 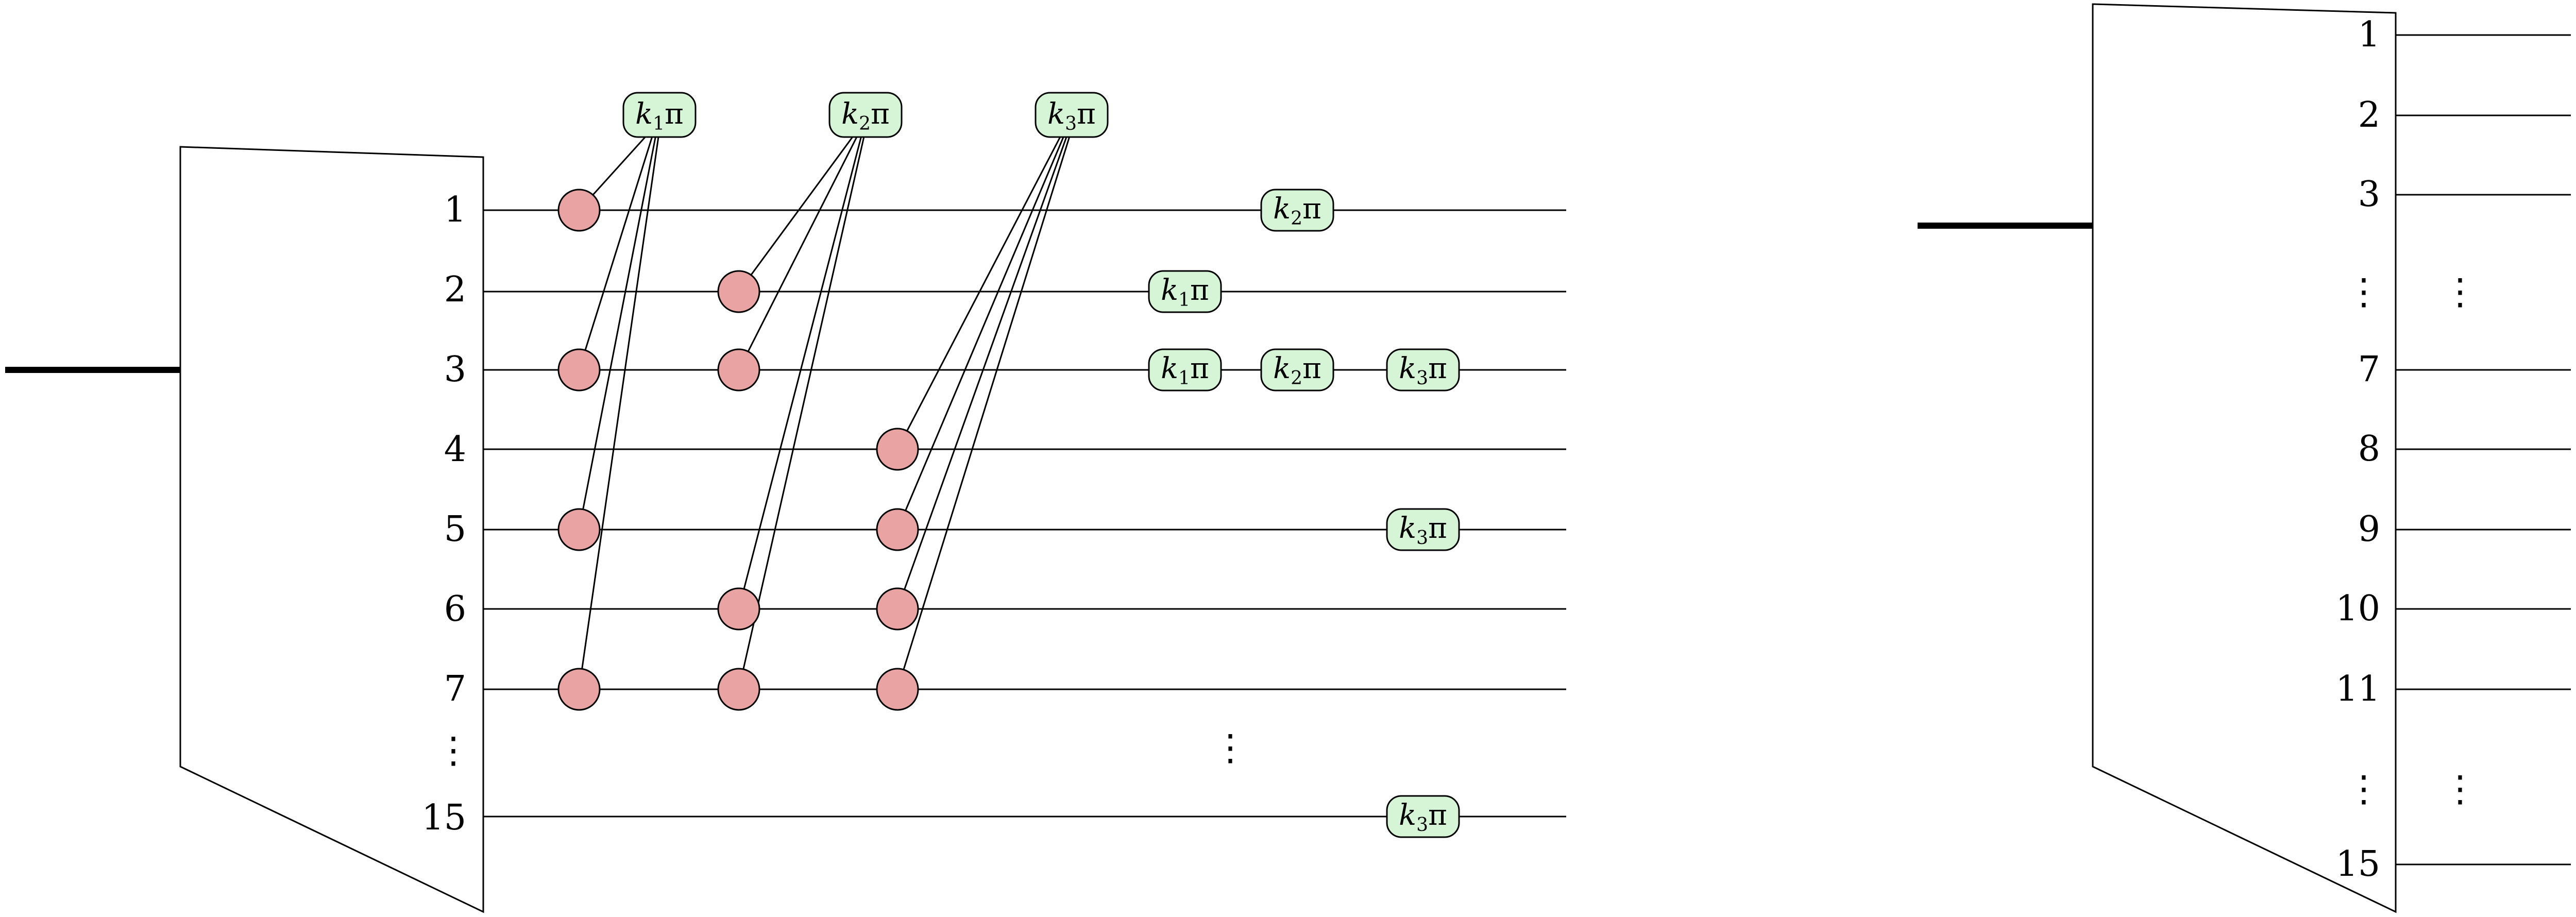 What do you see at coordinates (2369, 115) in the screenshot?
I see `right-port-label-2: 2` at bounding box center [2369, 115].